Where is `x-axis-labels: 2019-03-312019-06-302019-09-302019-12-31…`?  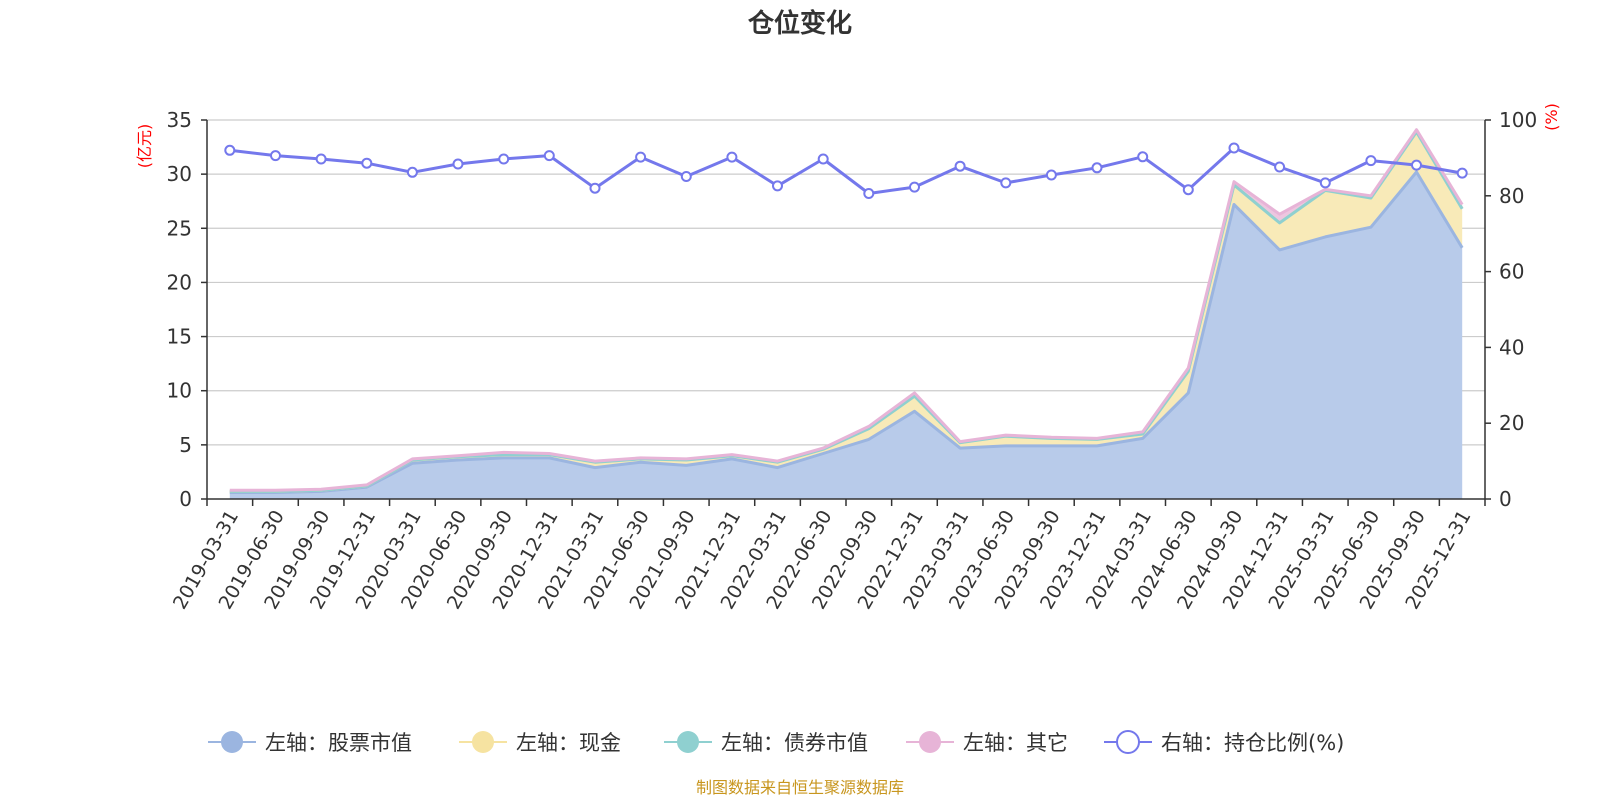 x-axis-labels: 2019-03-312019-06-302019-09-302019-12-31… is located at coordinates (822, 560).